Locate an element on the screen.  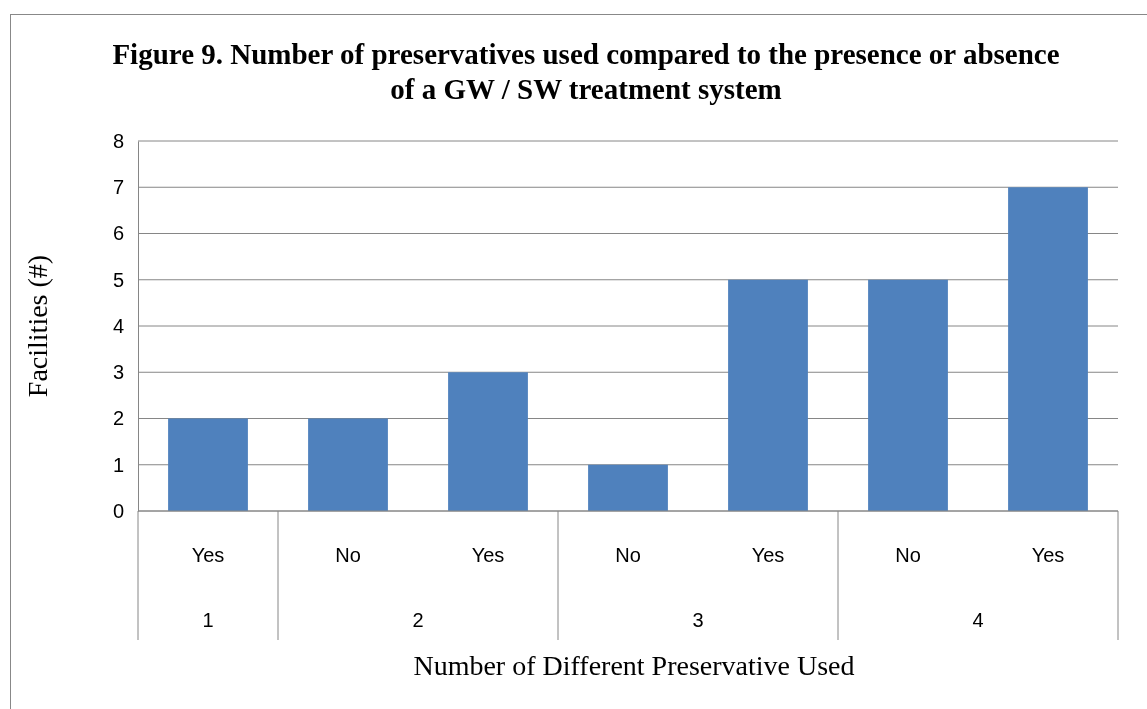
y-tick-label: 3 is located at coordinates (118, 372).